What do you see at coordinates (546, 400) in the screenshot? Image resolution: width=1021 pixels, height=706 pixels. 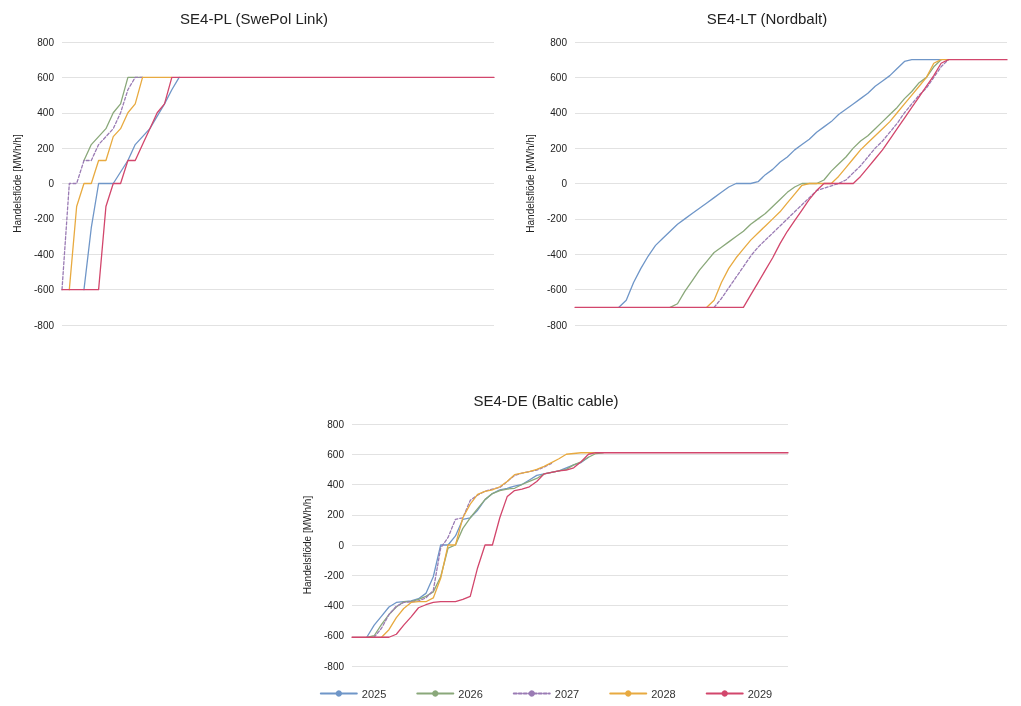 I see `chart-title: SE4-DE (Baltic cable)` at bounding box center [546, 400].